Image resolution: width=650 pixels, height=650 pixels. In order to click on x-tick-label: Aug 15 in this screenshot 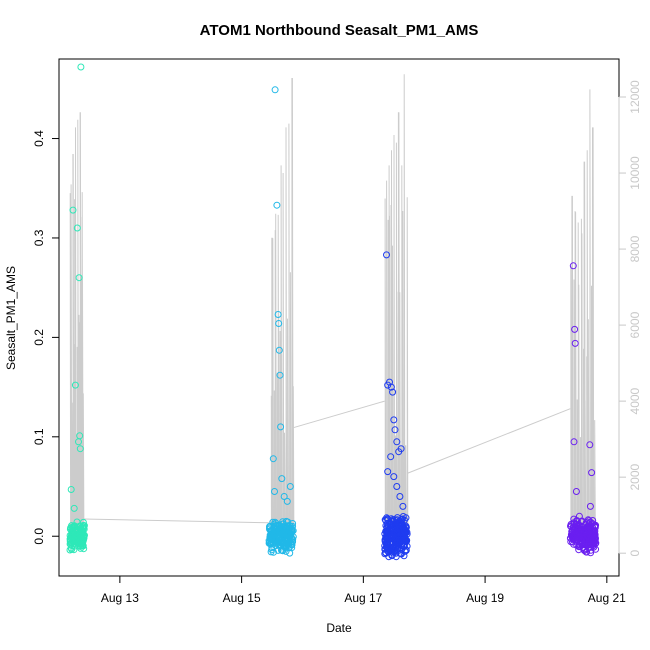, I will do `click(242, 598)`.